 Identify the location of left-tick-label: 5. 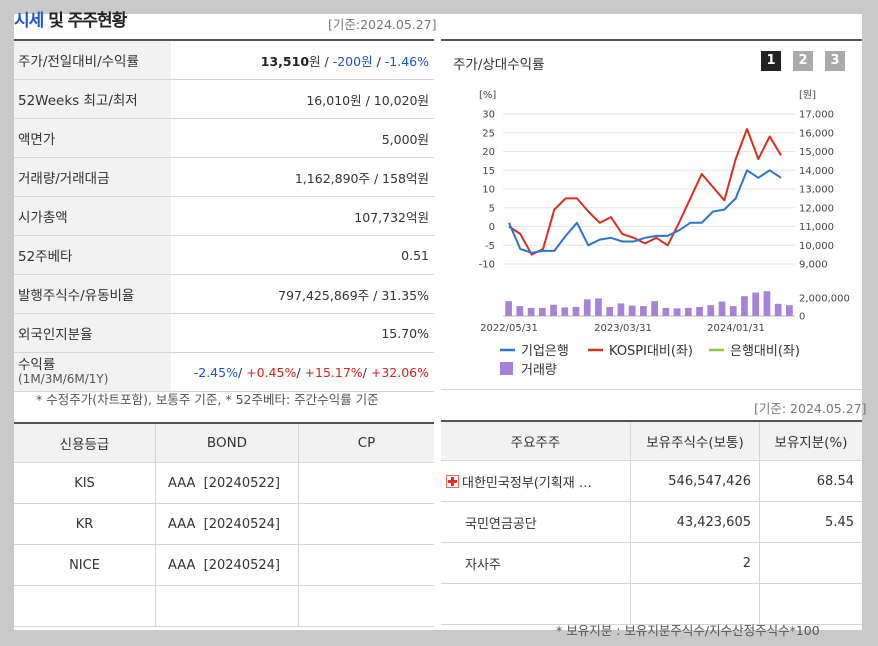
(492, 208).